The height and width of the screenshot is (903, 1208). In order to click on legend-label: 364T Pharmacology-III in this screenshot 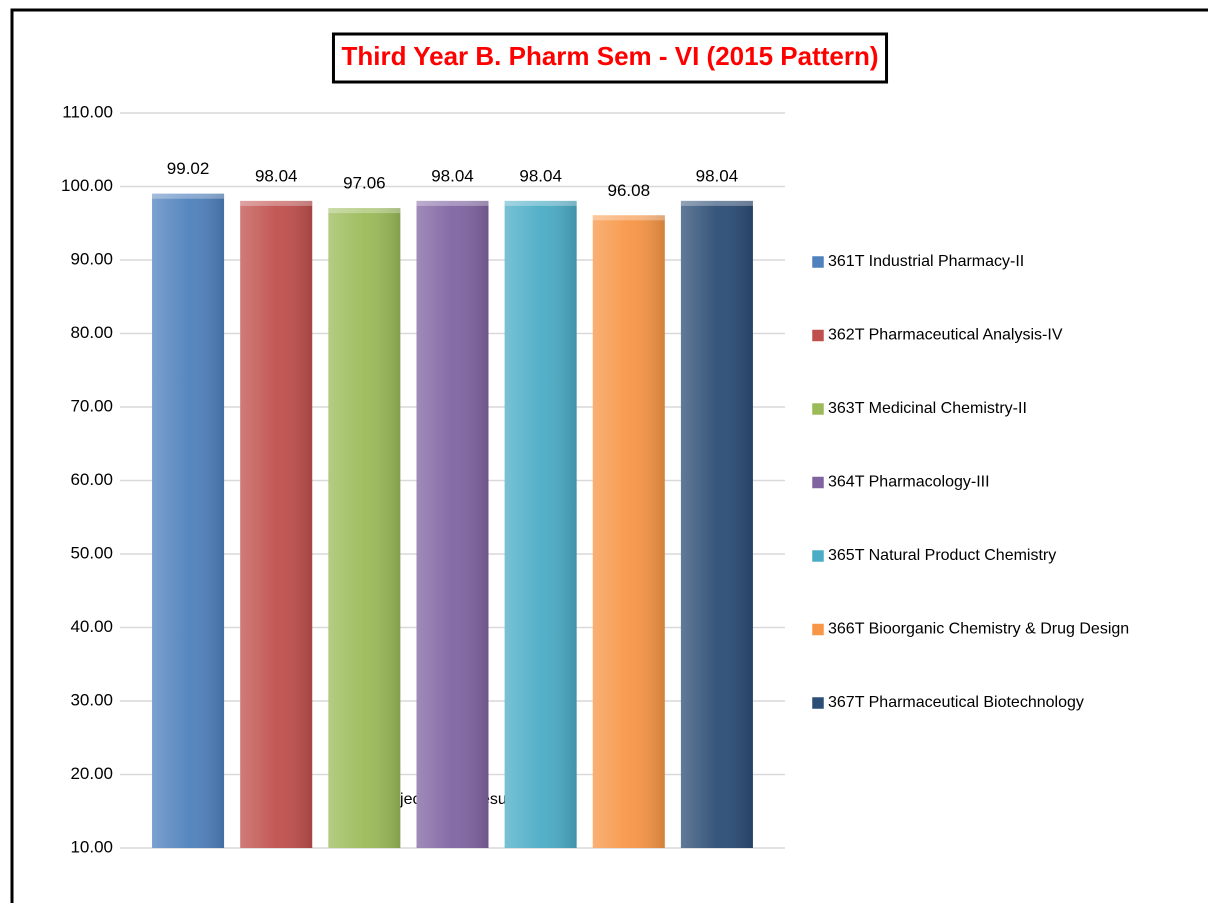, I will do `click(909, 482)`.